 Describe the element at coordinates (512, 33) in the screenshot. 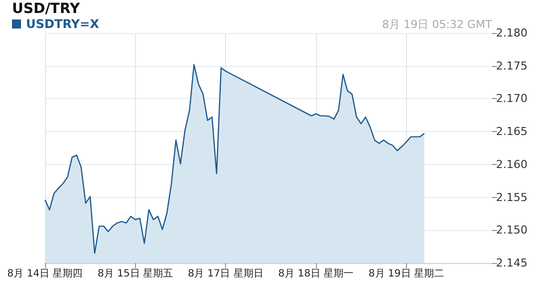

I see `y-tick-label: 2.180` at that location.